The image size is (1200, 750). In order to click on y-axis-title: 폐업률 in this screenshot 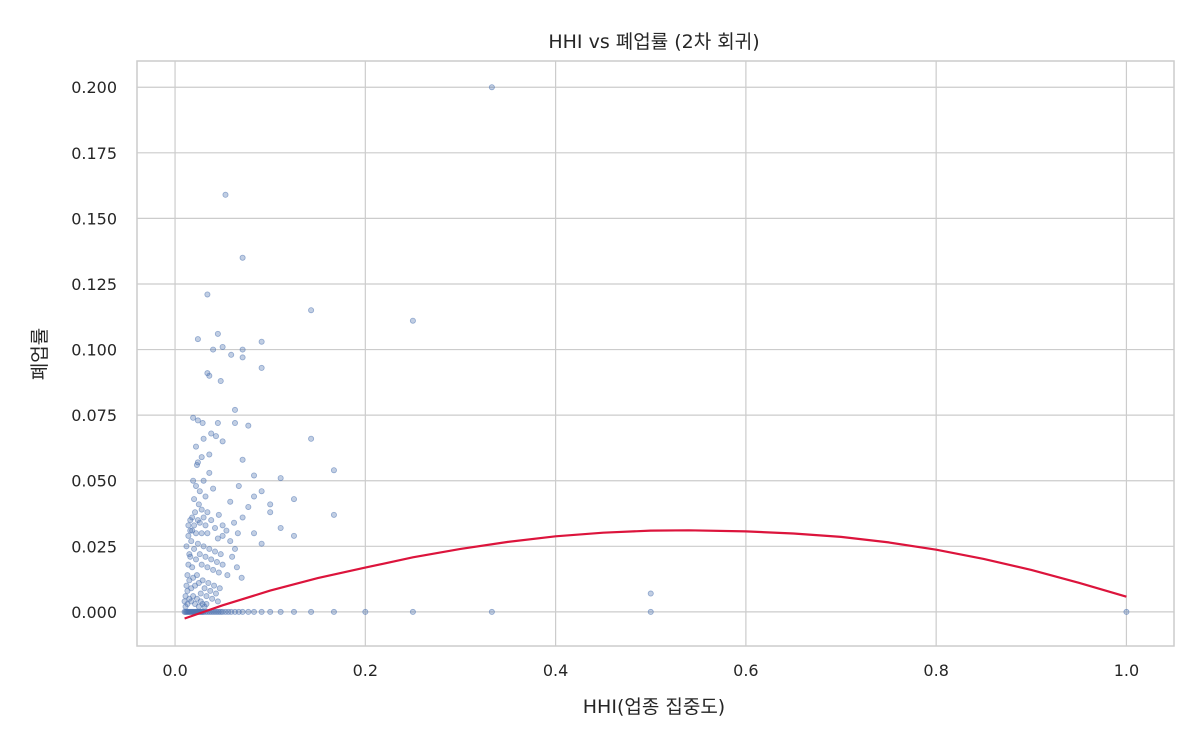, I will do `click(40, 354)`.